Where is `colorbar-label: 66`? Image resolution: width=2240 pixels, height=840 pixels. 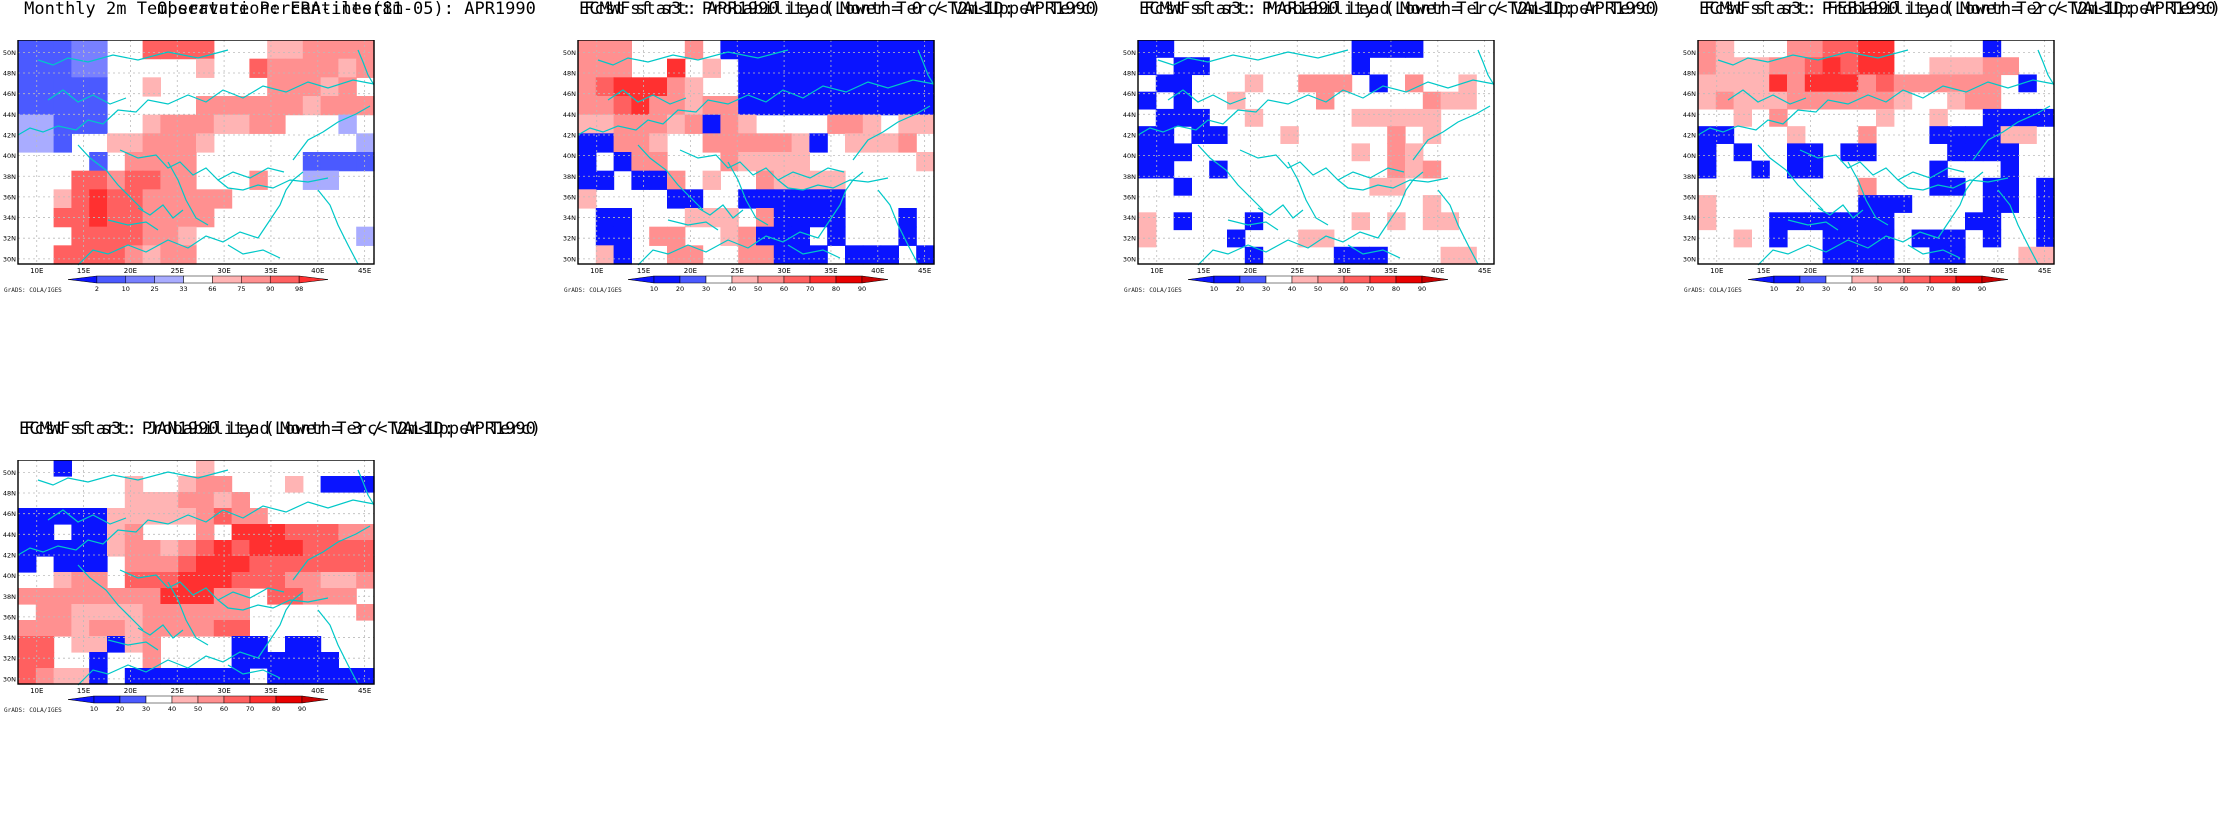
colorbar-label: 66 is located at coordinates (212, 289).